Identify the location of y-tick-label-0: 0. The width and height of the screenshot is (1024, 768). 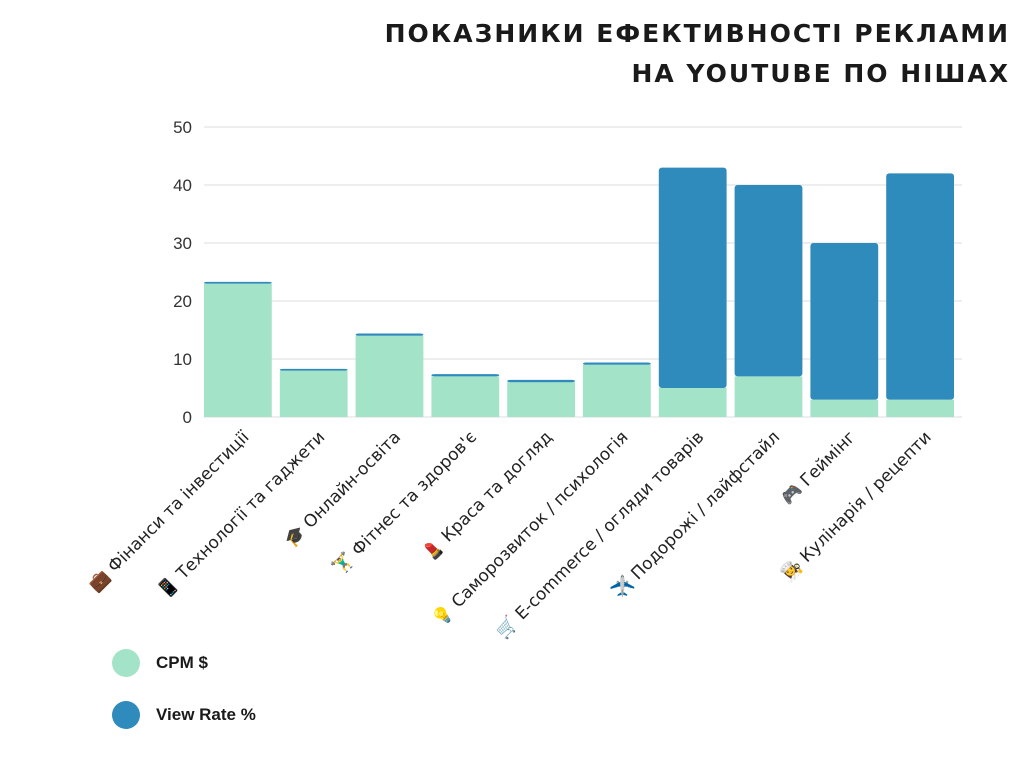
(187, 417).